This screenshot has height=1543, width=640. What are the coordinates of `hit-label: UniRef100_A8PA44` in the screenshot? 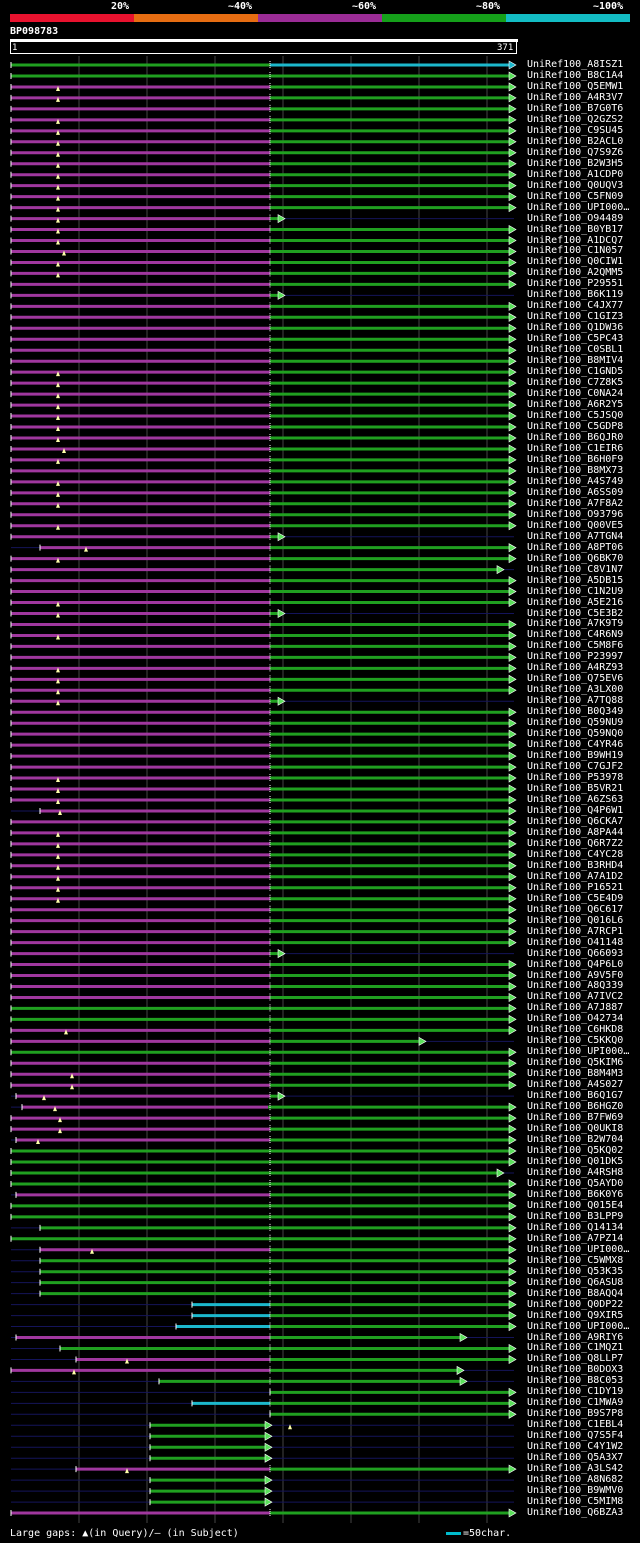 It's located at (575, 832).